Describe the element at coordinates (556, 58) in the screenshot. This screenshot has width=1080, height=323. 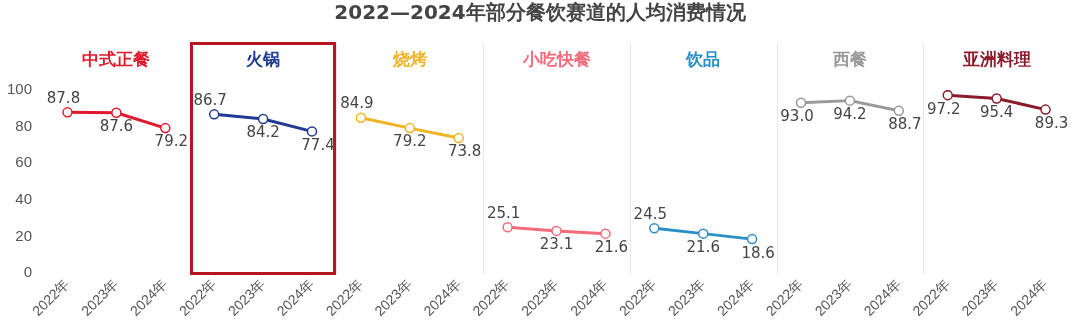
I see `text: 小吃快餐` at that location.